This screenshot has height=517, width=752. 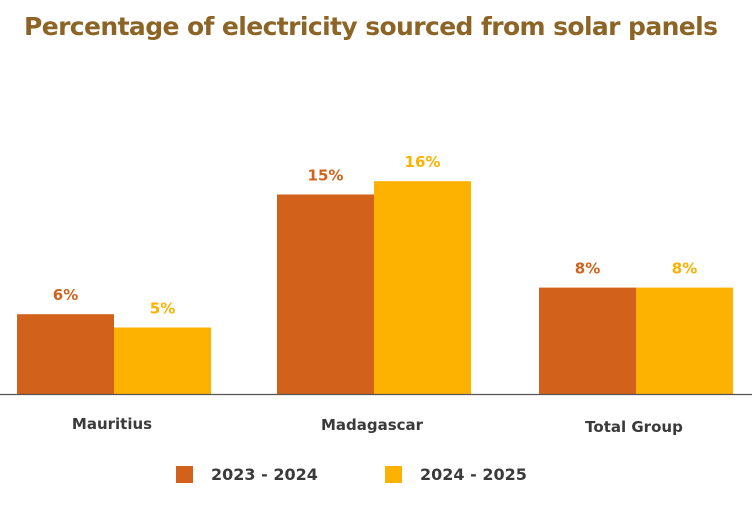 What do you see at coordinates (184, 474) in the screenshot?
I see `legend-swatch-2023-2024` at bounding box center [184, 474].